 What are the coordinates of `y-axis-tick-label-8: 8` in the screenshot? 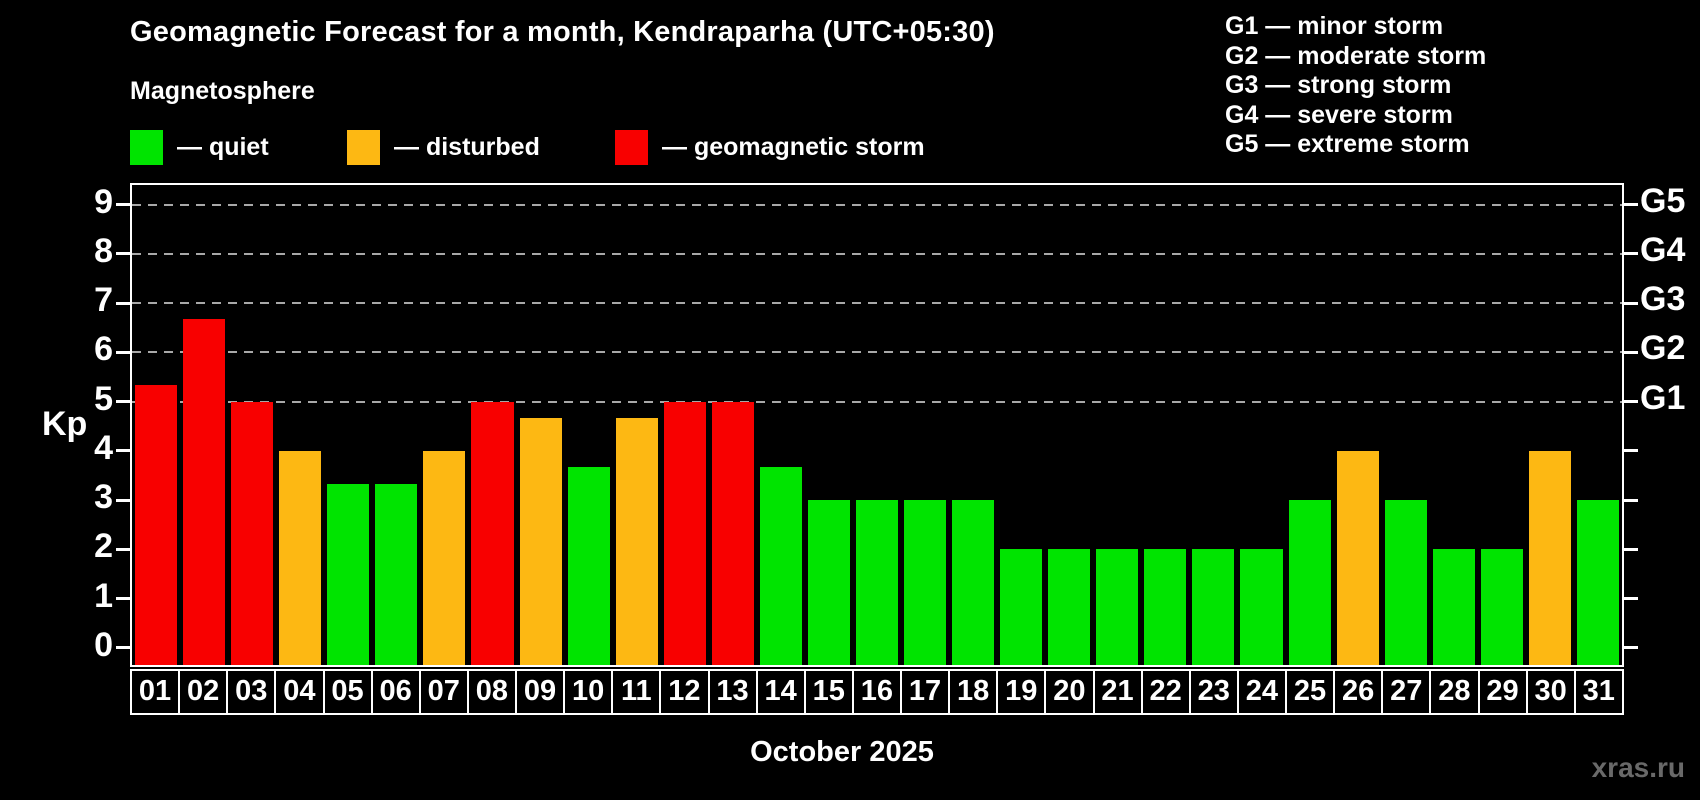 It's located at (103, 250).